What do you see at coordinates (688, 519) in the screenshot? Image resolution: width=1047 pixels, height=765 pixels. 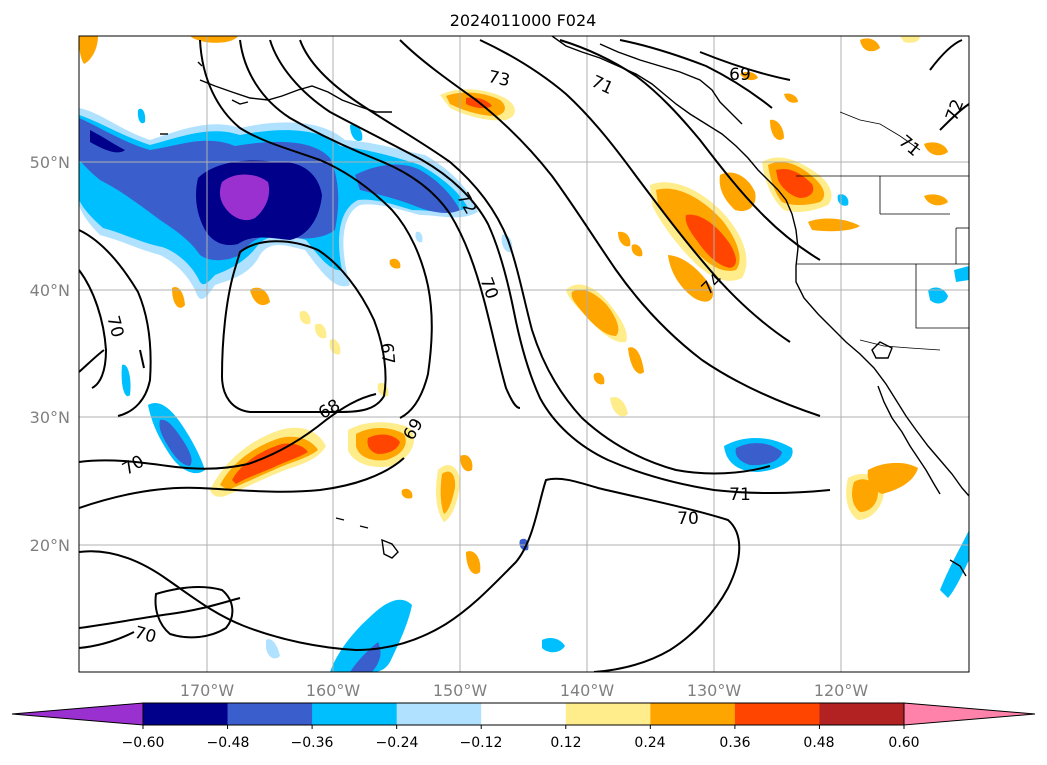 I see `contour-label-70-bottom: 70` at bounding box center [688, 519].